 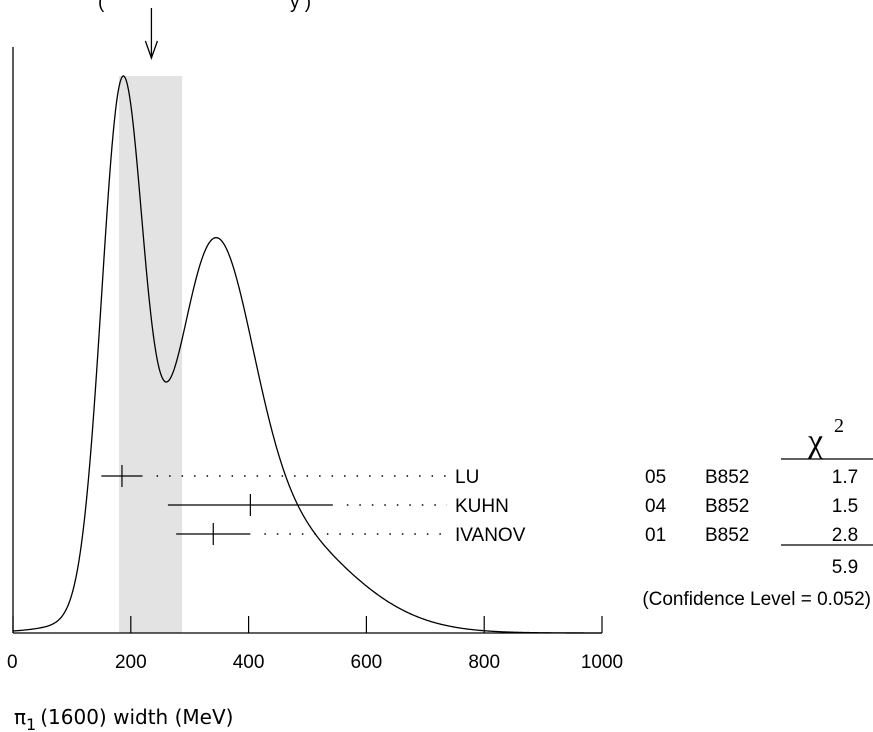 What do you see at coordinates (31, 723) in the screenshot?
I see `x-axis-title-sub: 1` at bounding box center [31, 723].